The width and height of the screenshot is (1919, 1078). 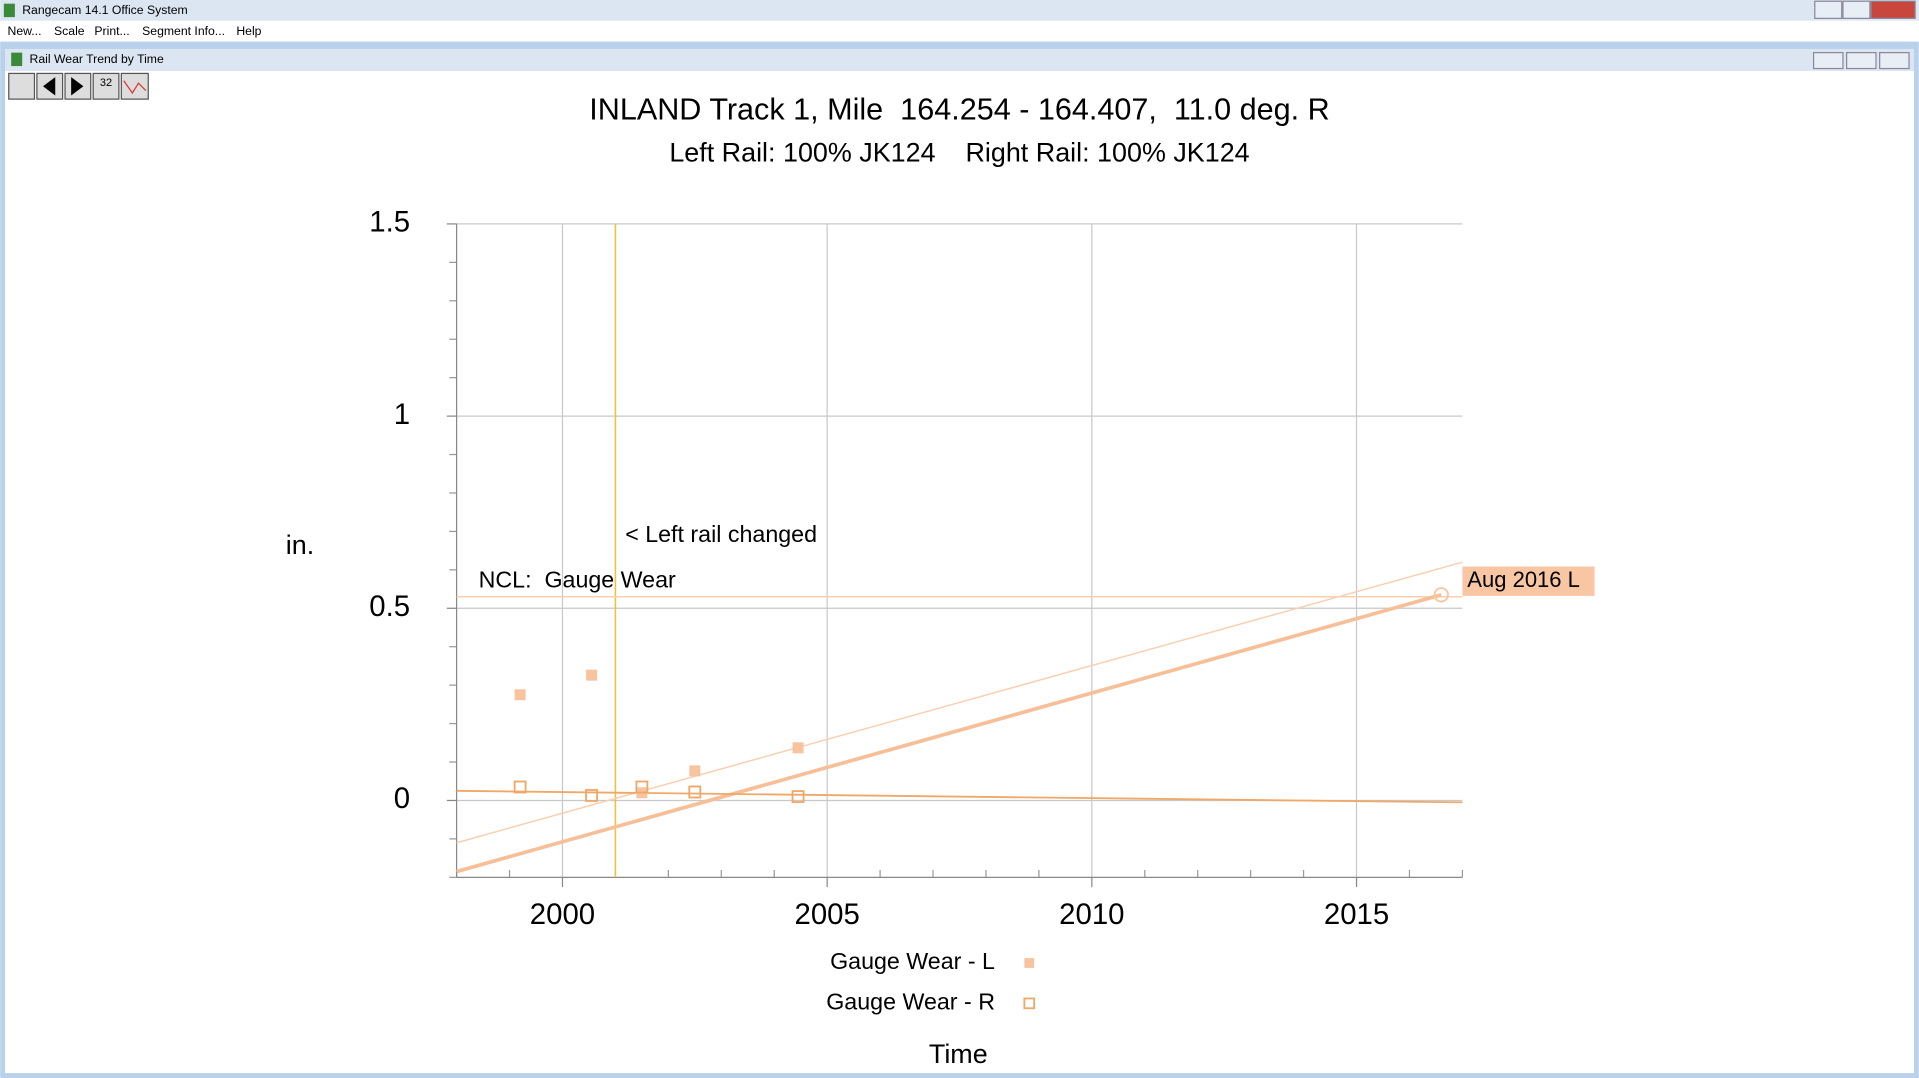 What do you see at coordinates (1894, 61) in the screenshot?
I see `child-close` at bounding box center [1894, 61].